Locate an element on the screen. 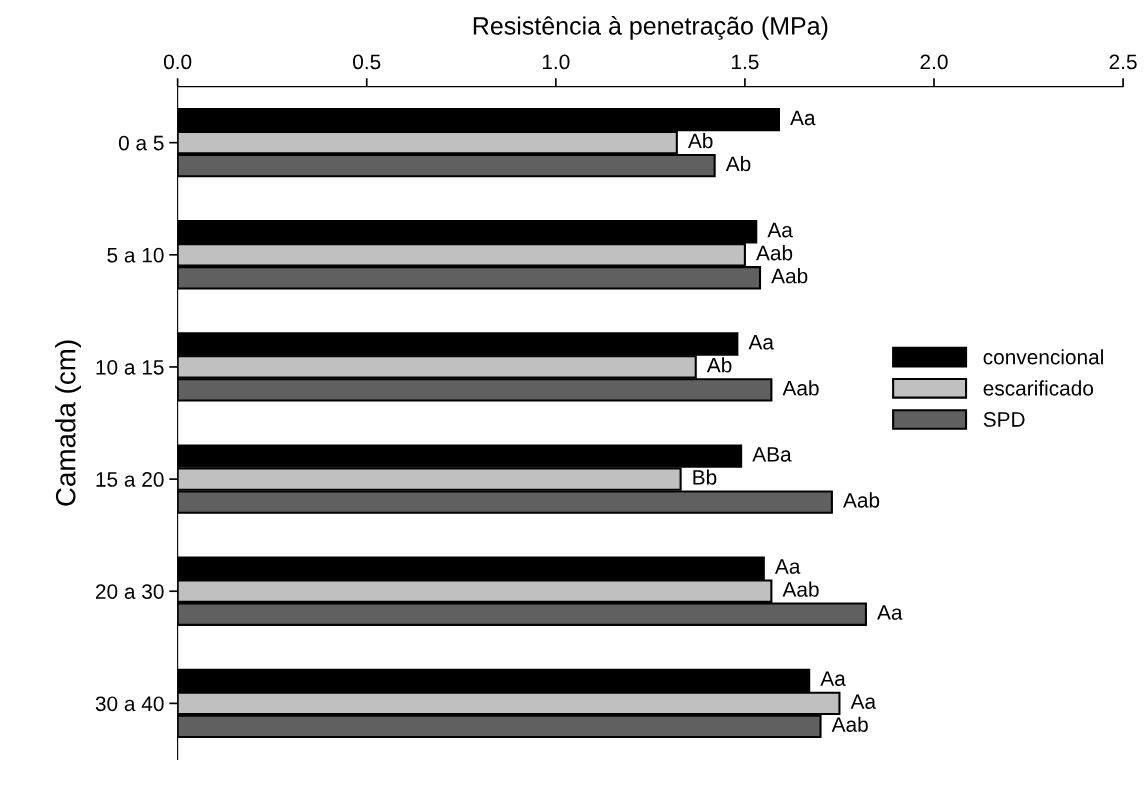 The height and width of the screenshot is (787, 1146). data-label: Bb is located at coordinates (705, 477).